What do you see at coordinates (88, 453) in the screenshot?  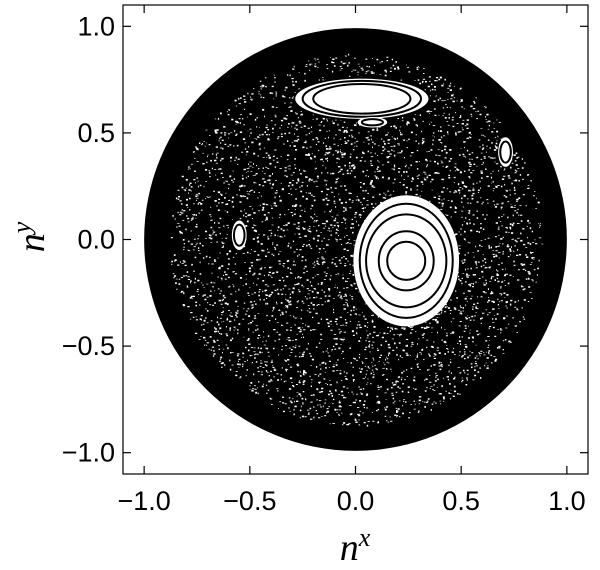 I see `y-tick-label: −1.0` at bounding box center [88, 453].